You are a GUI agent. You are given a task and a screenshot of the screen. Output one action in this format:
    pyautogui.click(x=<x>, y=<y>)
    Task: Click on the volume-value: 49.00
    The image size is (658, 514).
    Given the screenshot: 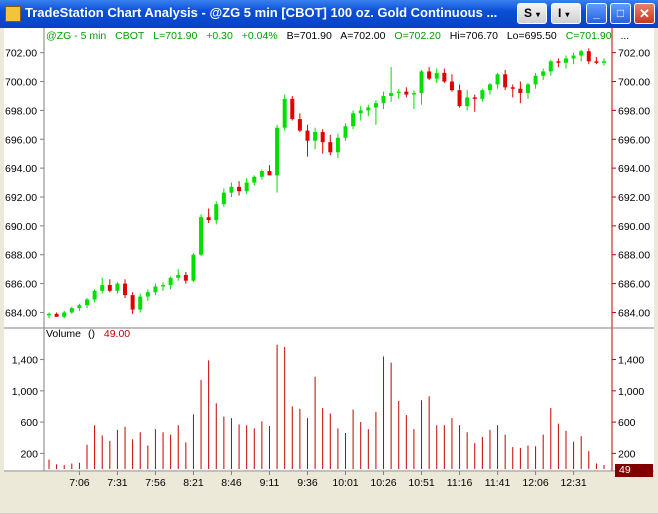 What is the action you would take?
    pyautogui.click(x=117, y=334)
    